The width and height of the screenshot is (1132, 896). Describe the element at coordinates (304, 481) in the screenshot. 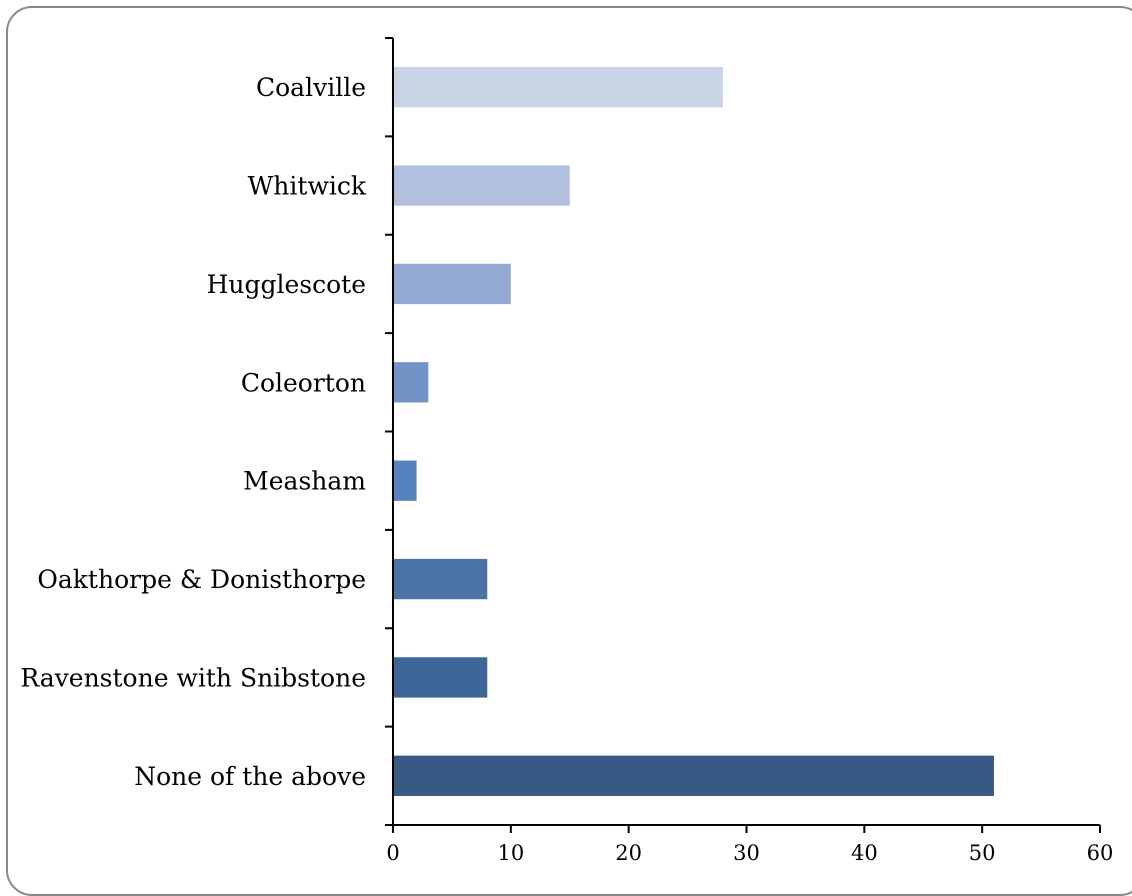

I see `category-label-4: Measham` at that location.